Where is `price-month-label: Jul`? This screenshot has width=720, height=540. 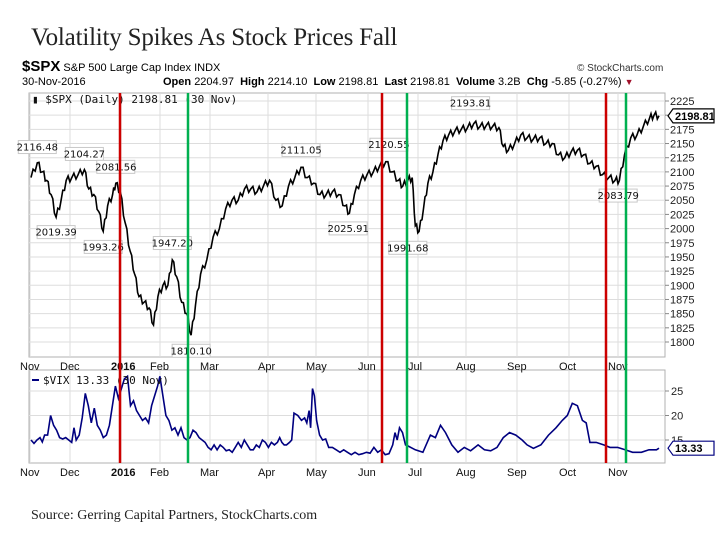 price-month-label: Jul is located at coordinates (415, 367).